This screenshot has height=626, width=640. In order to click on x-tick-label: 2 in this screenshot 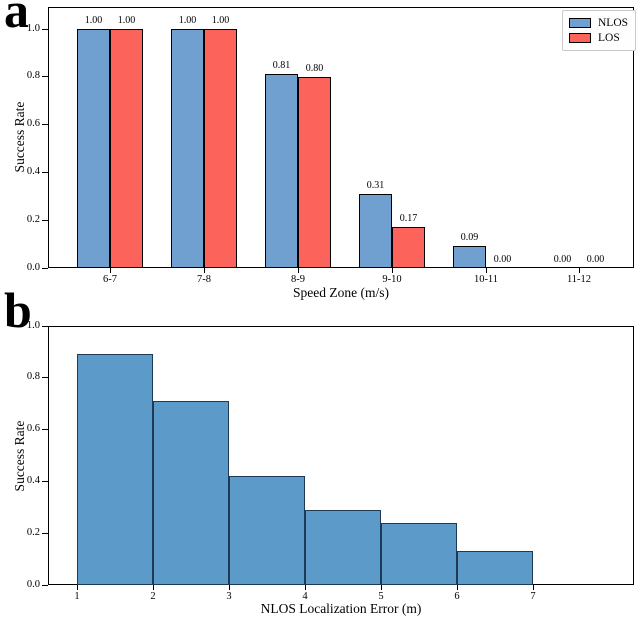, I will do `click(153, 596)`.